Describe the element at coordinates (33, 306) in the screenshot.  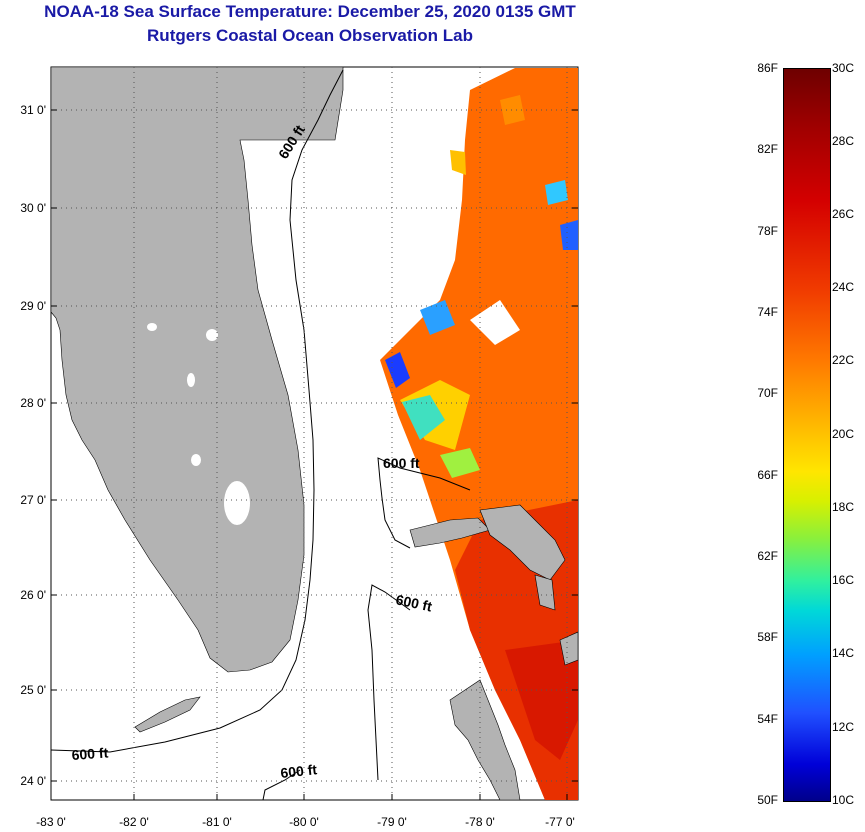
I see `lat-label: 29 0'` at that location.